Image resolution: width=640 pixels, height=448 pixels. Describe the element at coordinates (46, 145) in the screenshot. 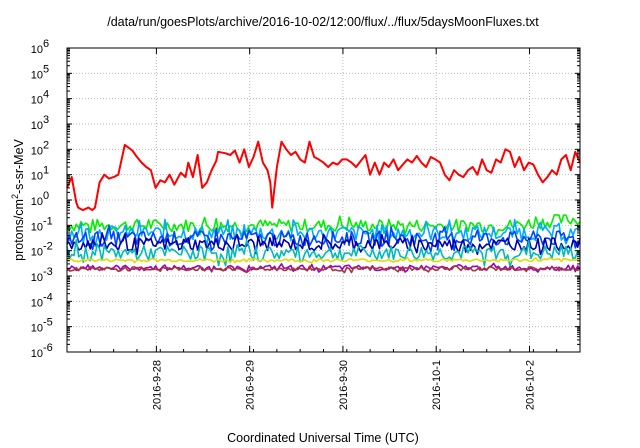

I see `y-tick-exponent: 2` at that location.